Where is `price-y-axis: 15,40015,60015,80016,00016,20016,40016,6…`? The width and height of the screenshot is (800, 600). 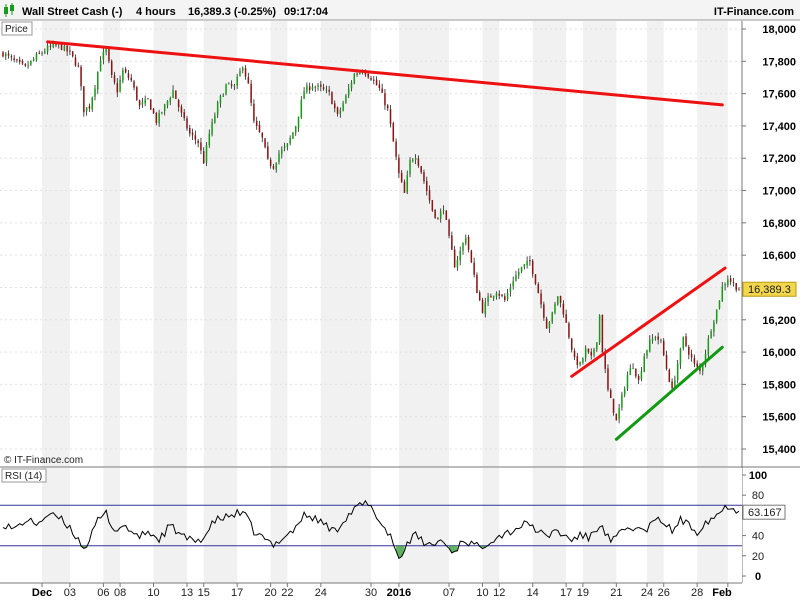
price-y-axis: 15,40015,60015,80016,00016,20016,40016,6… is located at coordinates (769, 240).